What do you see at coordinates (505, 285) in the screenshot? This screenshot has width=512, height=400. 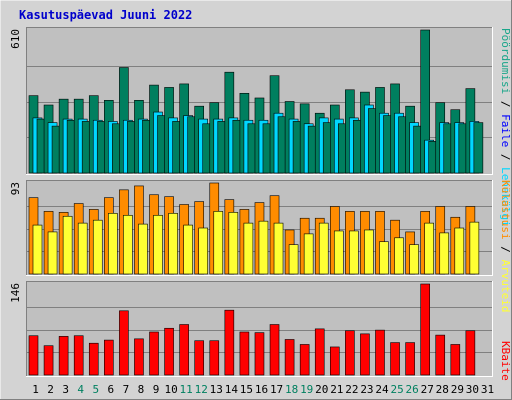 I see `legend-sites: Arvuteid` at bounding box center [505, 285].